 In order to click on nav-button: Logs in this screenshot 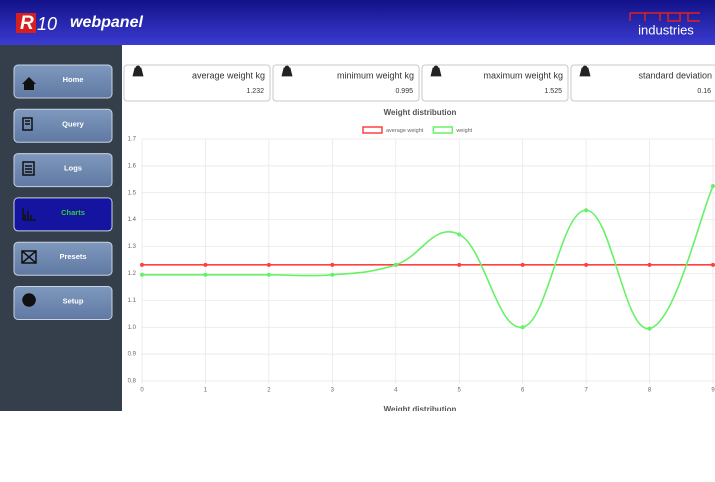, I will do `click(63, 170)`.